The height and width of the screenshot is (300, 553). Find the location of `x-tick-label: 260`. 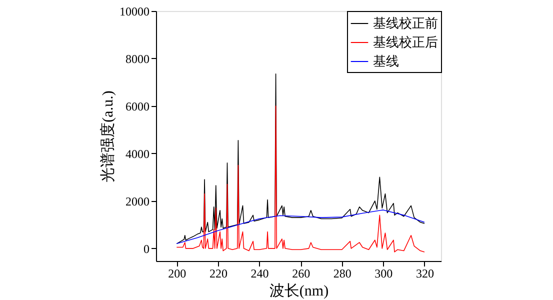

x-tick-label: 260 is located at coordinates (301, 273).